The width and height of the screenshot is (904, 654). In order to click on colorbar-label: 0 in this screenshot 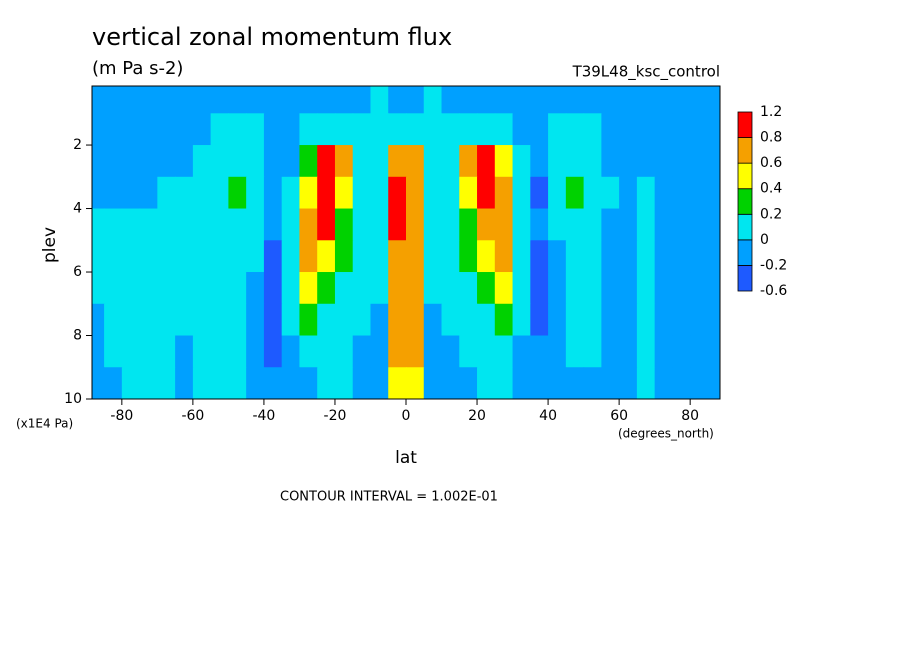, I will do `click(764, 240)`.